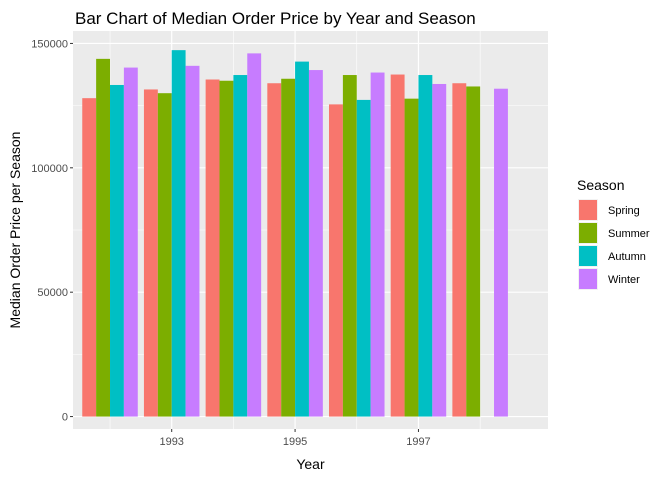 The width and height of the screenshot is (672, 480). Describe the element at coordinates (459, 250) in the screenshot. I see `bar-spring-1998` at that location.